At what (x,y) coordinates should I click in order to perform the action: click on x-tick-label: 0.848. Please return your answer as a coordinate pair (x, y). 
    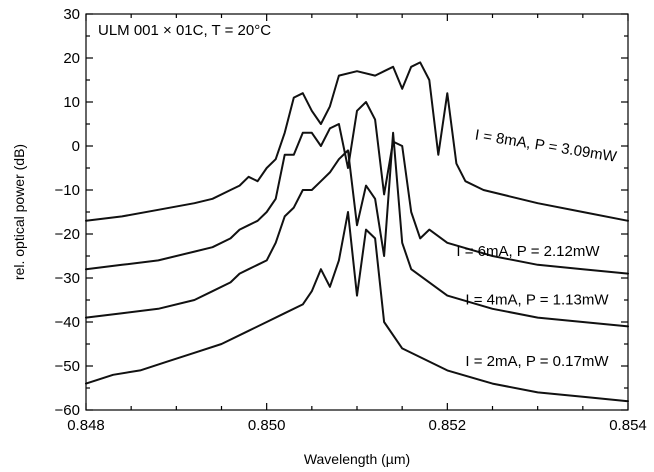
    Looking at the image, I should click on (86, 425).